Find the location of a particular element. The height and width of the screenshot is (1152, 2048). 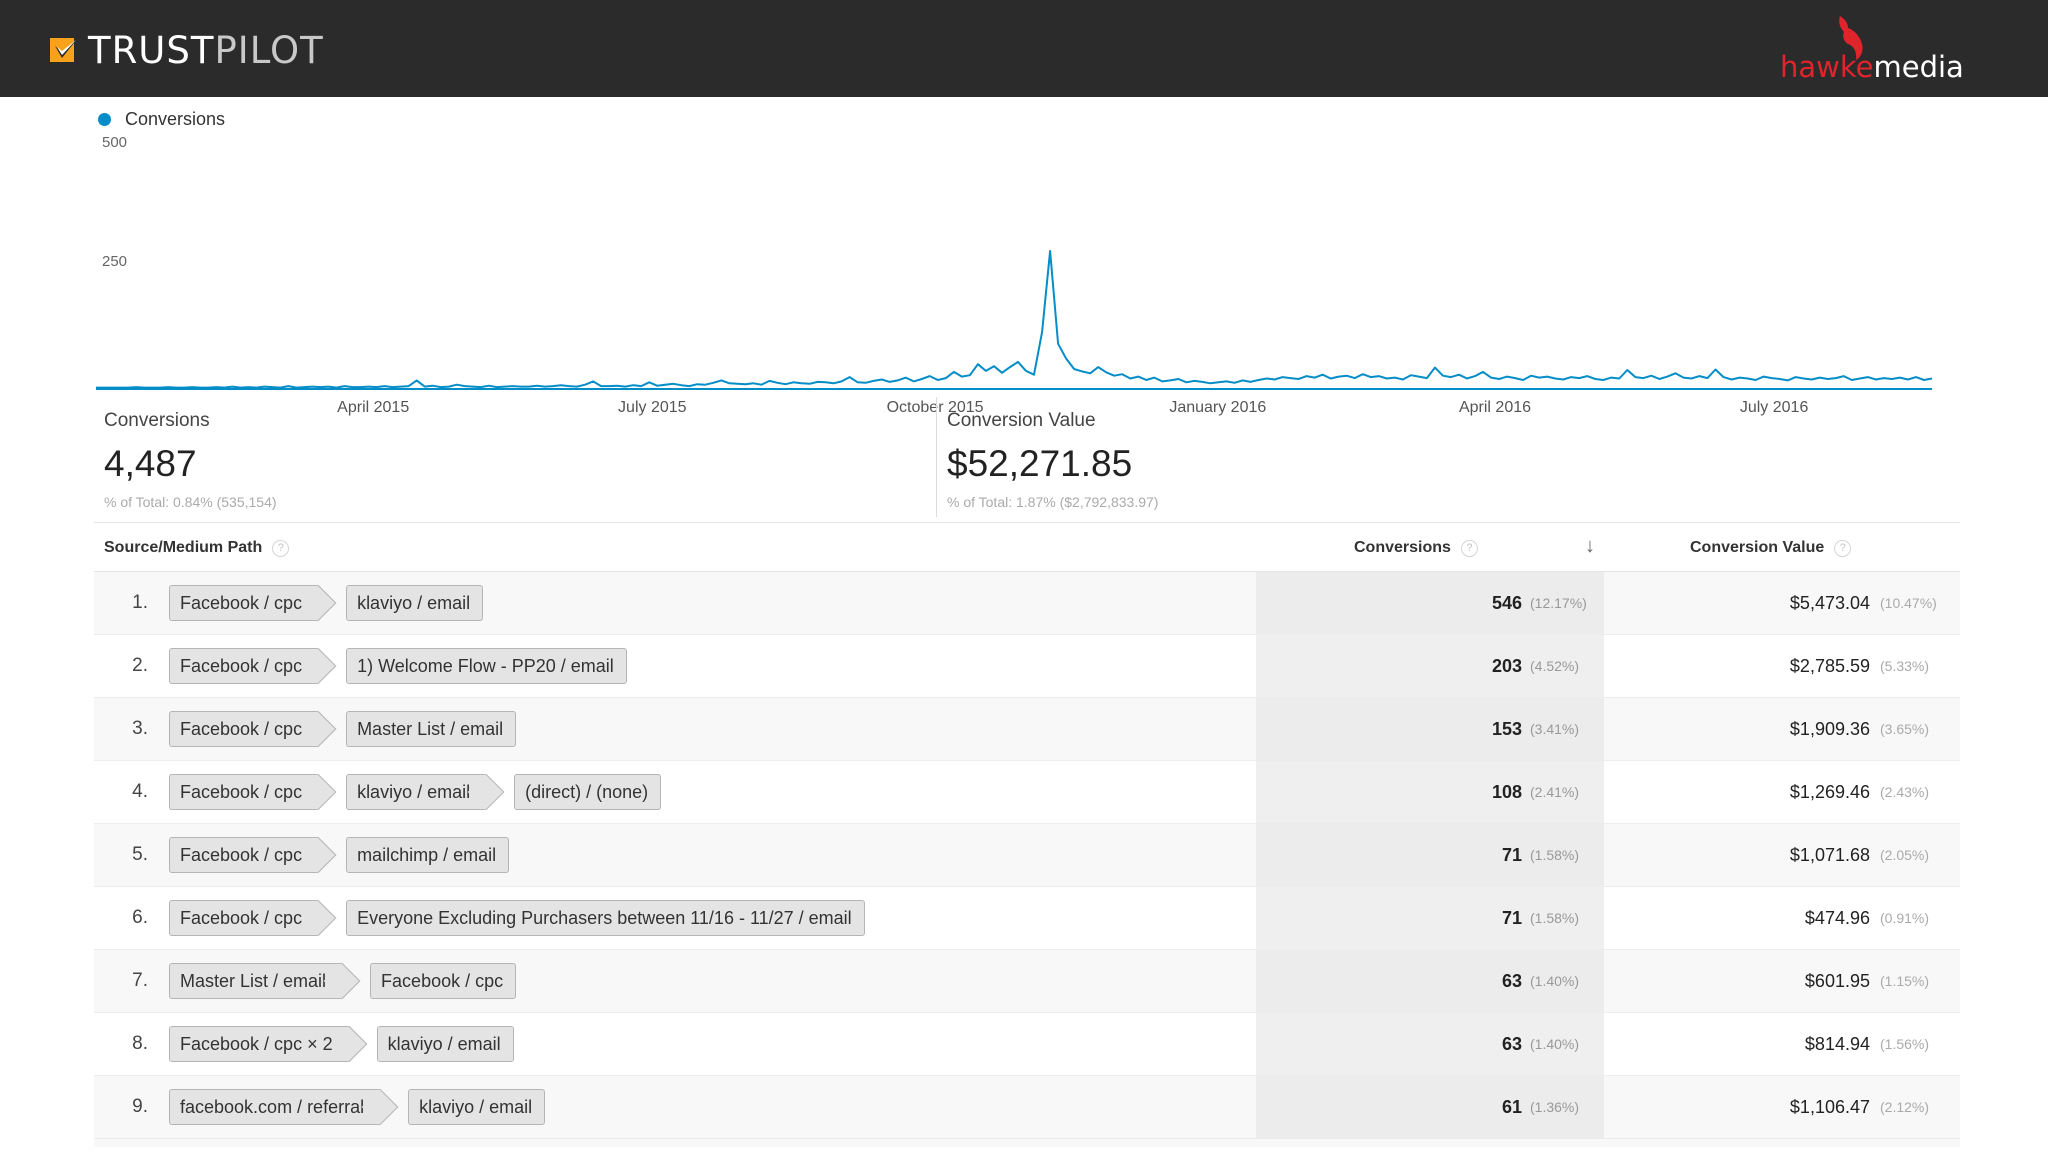

y-tick-label: 250 is located at coordinates (114, 261).